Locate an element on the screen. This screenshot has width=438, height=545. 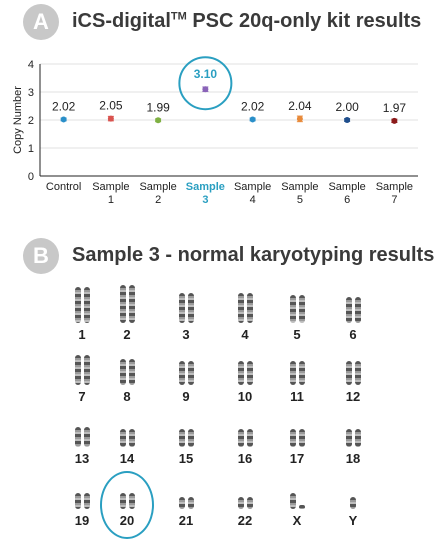
x-tick-label-line2: 6 is located at coordinates (347, 200).